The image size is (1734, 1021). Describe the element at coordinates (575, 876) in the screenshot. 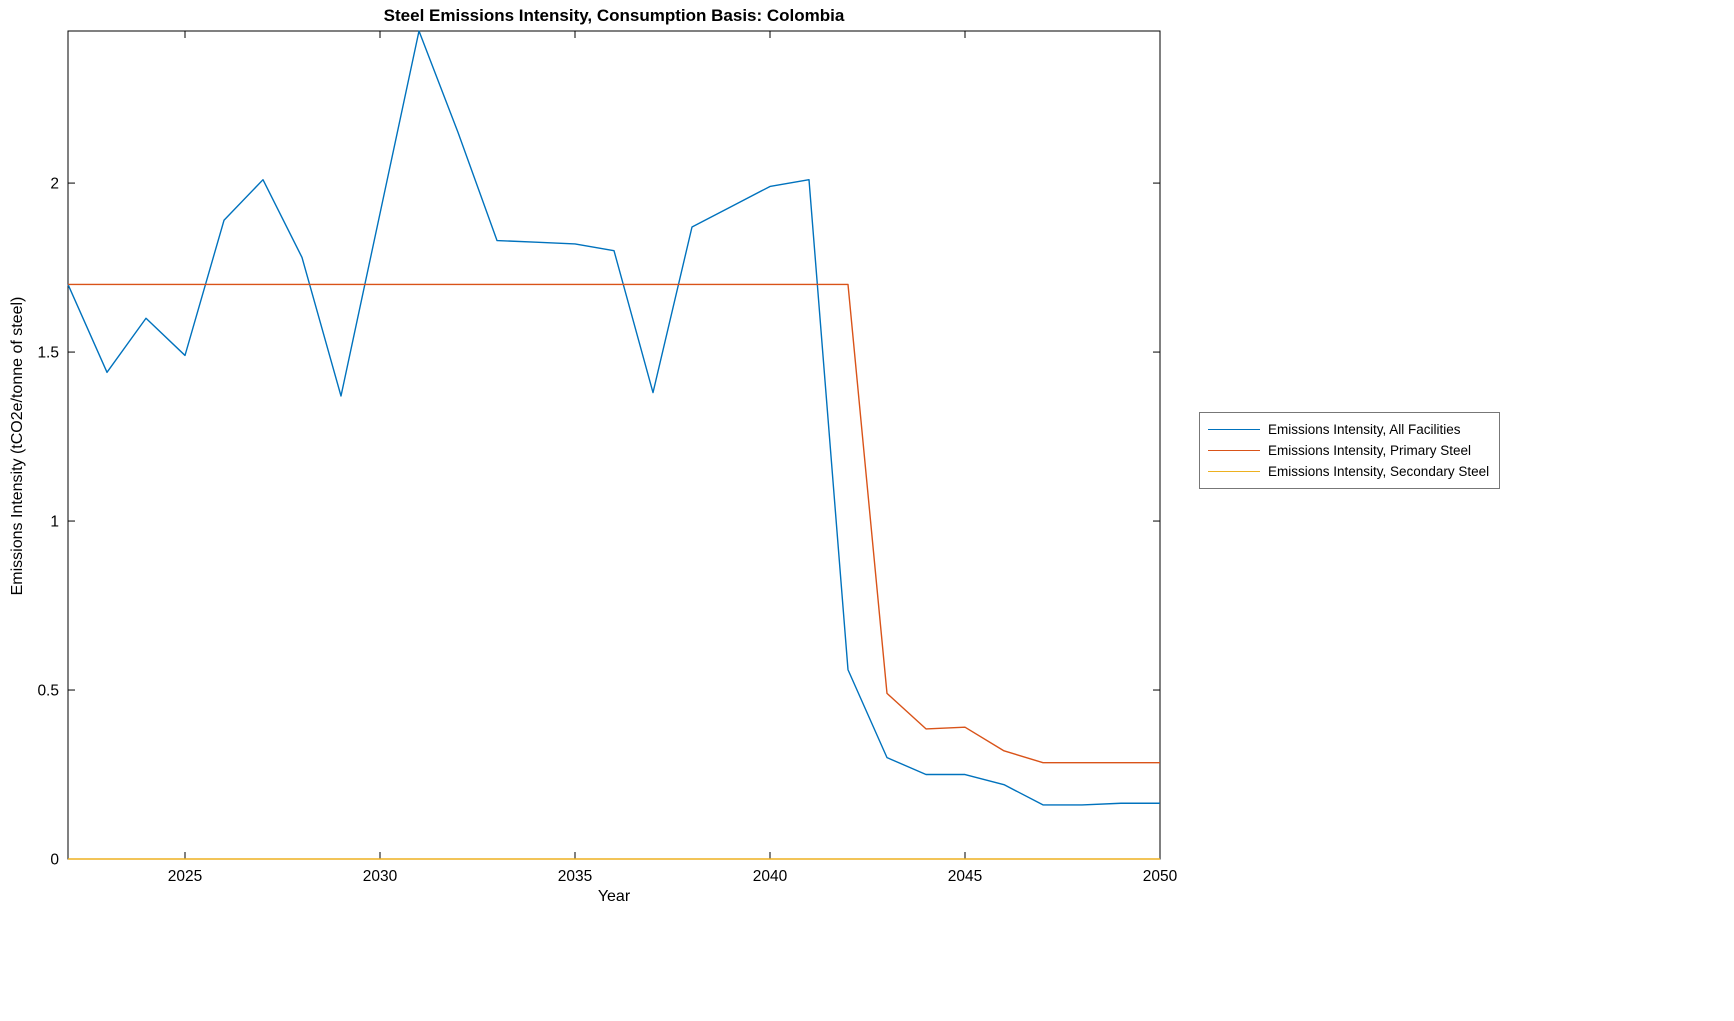

I see `svg-text: 2035` at that location.